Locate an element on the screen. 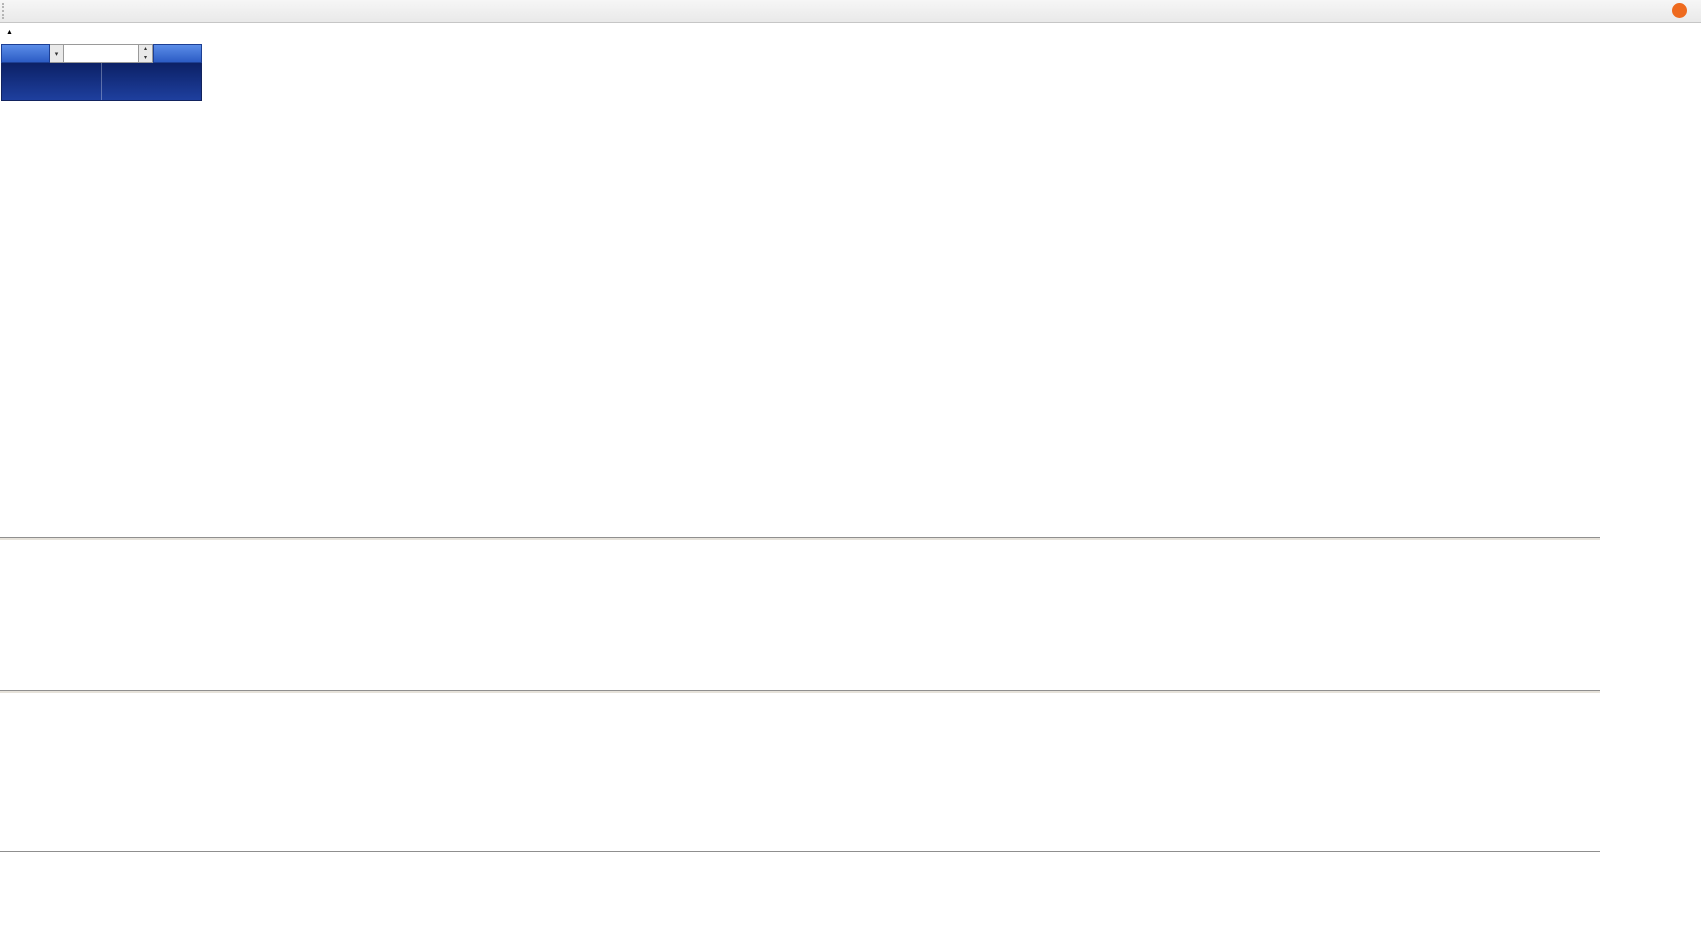  volume-dropdown: ▾ is located at coordinates (57, 53).